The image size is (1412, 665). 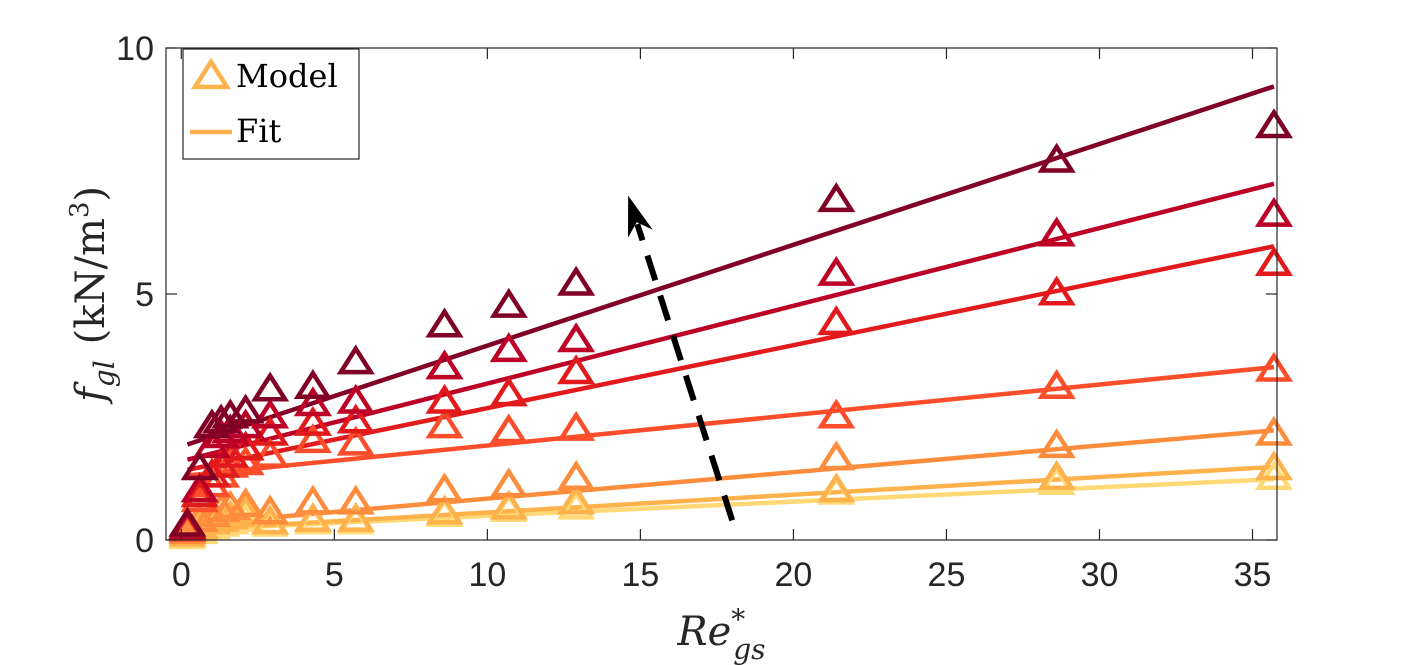 I want to click on y-tick-label: 5, so click(x=144, y=295).